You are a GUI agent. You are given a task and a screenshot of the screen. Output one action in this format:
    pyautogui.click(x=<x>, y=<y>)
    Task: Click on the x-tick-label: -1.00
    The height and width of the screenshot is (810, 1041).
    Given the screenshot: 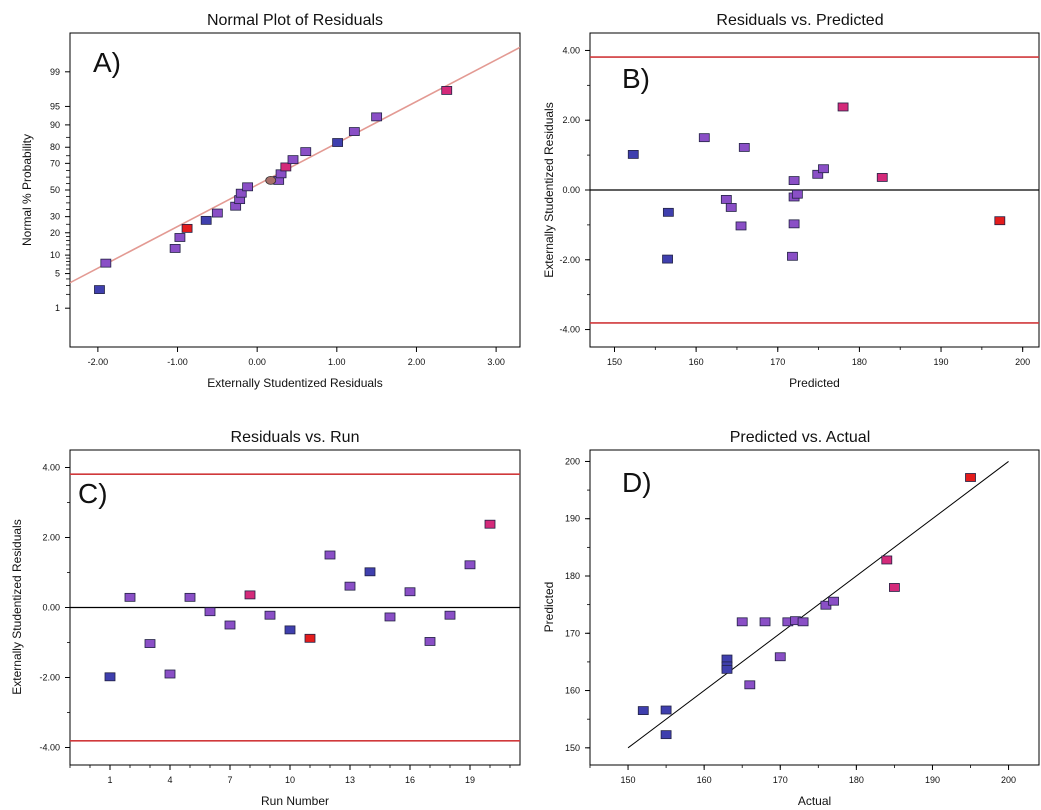 What is the action you would take?
    pyautogui.click(x=177, y=362)
    